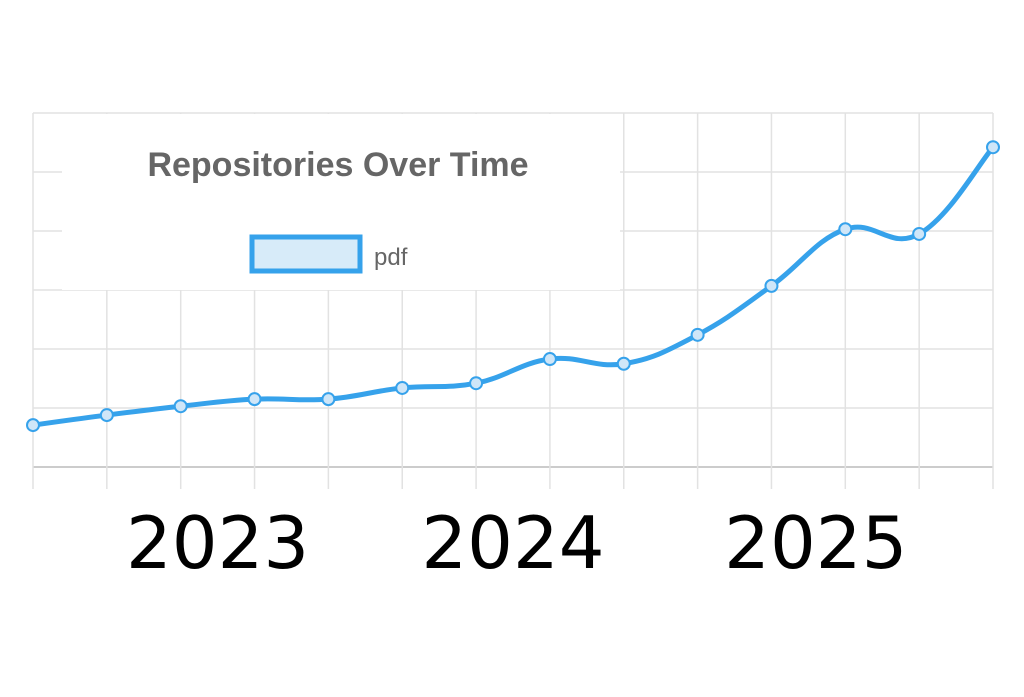  What do you see at coordinates (217, 543) in the screenshot?
I see `x-tick-label: 2023` at bounding box center [217, 543].